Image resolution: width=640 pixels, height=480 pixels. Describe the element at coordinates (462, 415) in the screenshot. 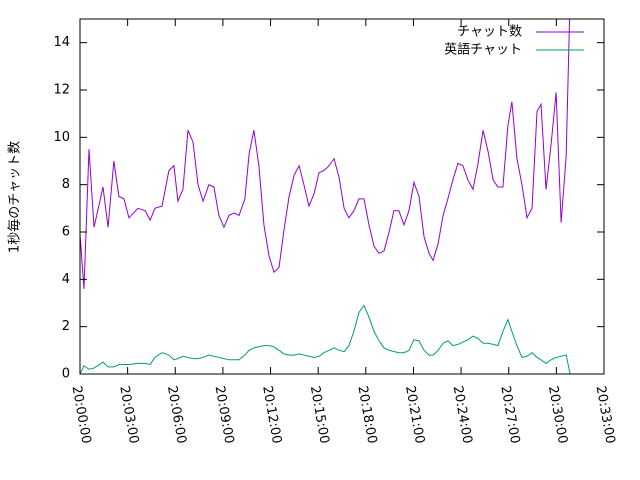

I see `x-tick-label: 20:24:00` at that location.